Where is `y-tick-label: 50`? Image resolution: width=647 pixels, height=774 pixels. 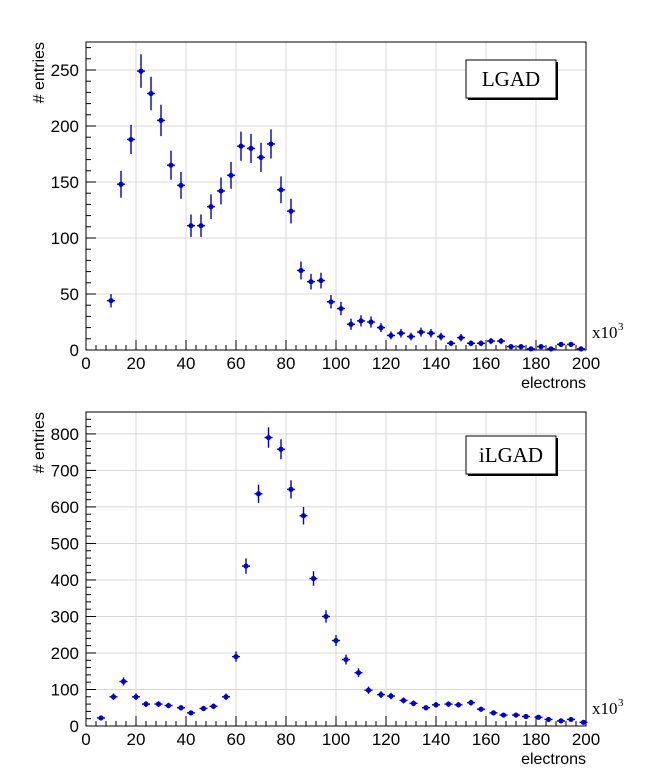 y-tick-label: 50 is located at coordinates (69, 294).